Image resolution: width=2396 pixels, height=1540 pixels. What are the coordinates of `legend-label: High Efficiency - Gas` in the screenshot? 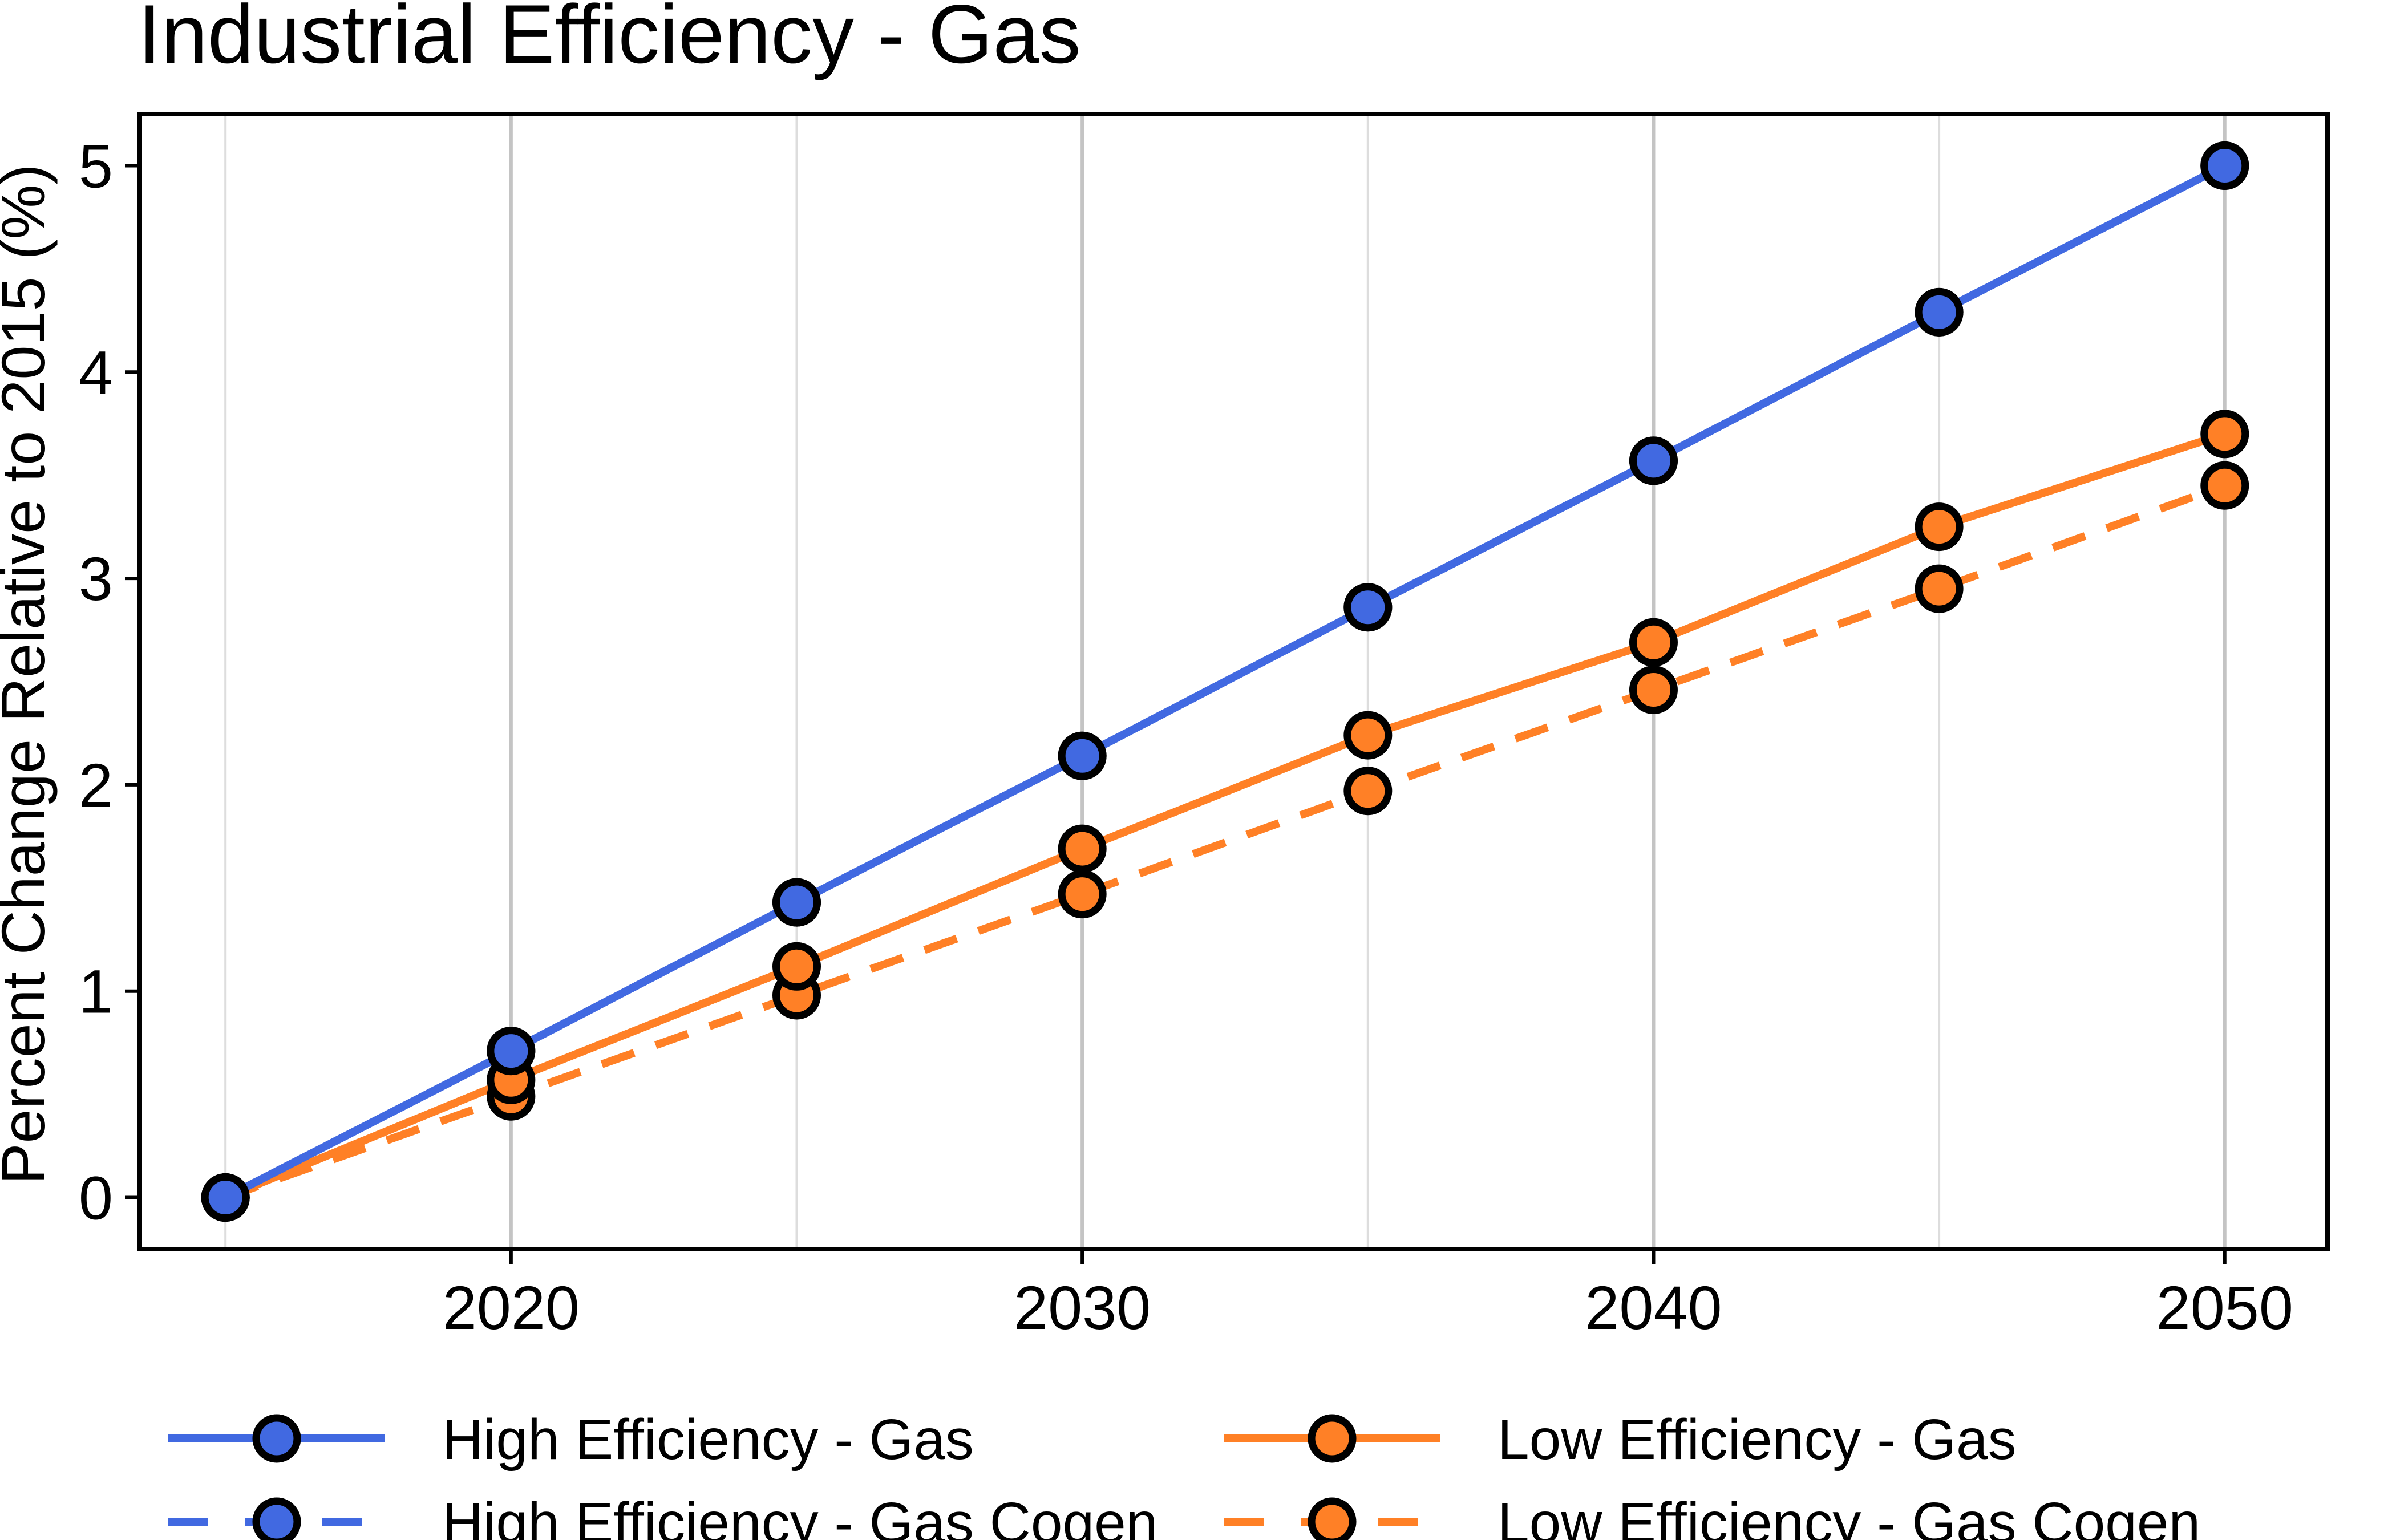 It's located at (708, 1440).